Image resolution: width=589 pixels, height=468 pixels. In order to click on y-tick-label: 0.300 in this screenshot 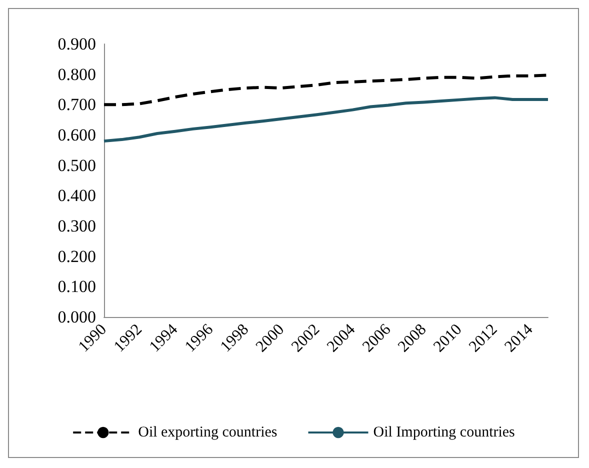, I will do `click(77, 226)`.